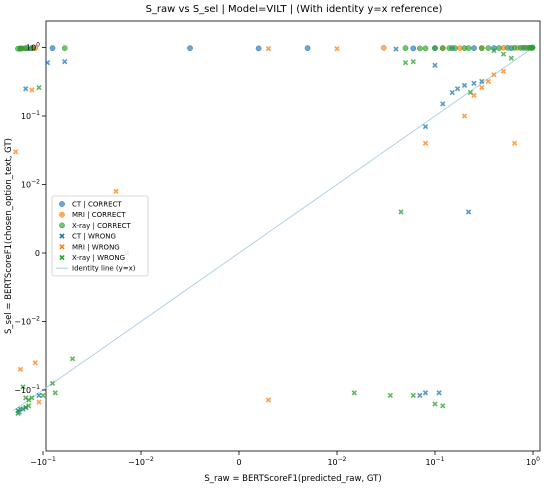 This screenshot has height=488, width=550. I want to click on y-tick-label: 10⁻¹, so click(30, 115).